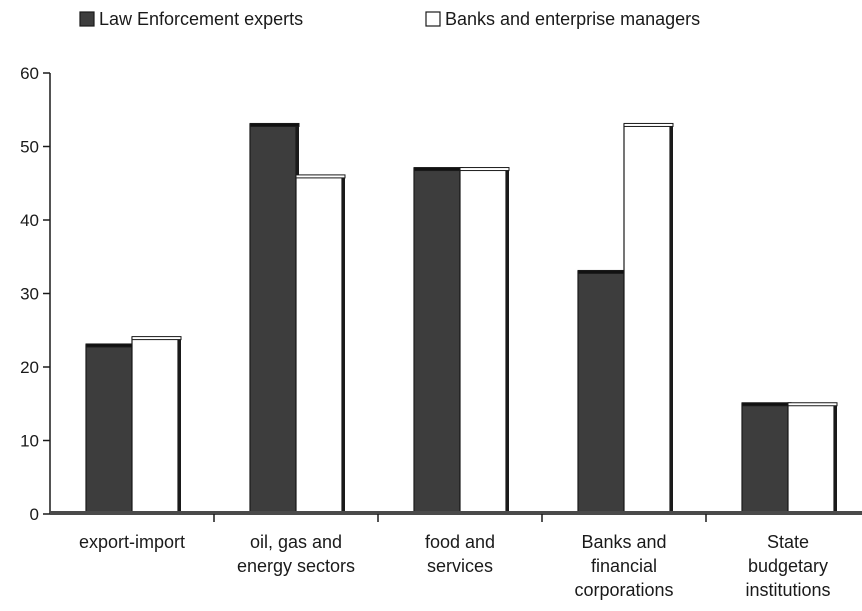  Describe the element at coordinates (572, 19) in the screenshot. I see `legend-label-2: Banks and enterprise managers` at that location.